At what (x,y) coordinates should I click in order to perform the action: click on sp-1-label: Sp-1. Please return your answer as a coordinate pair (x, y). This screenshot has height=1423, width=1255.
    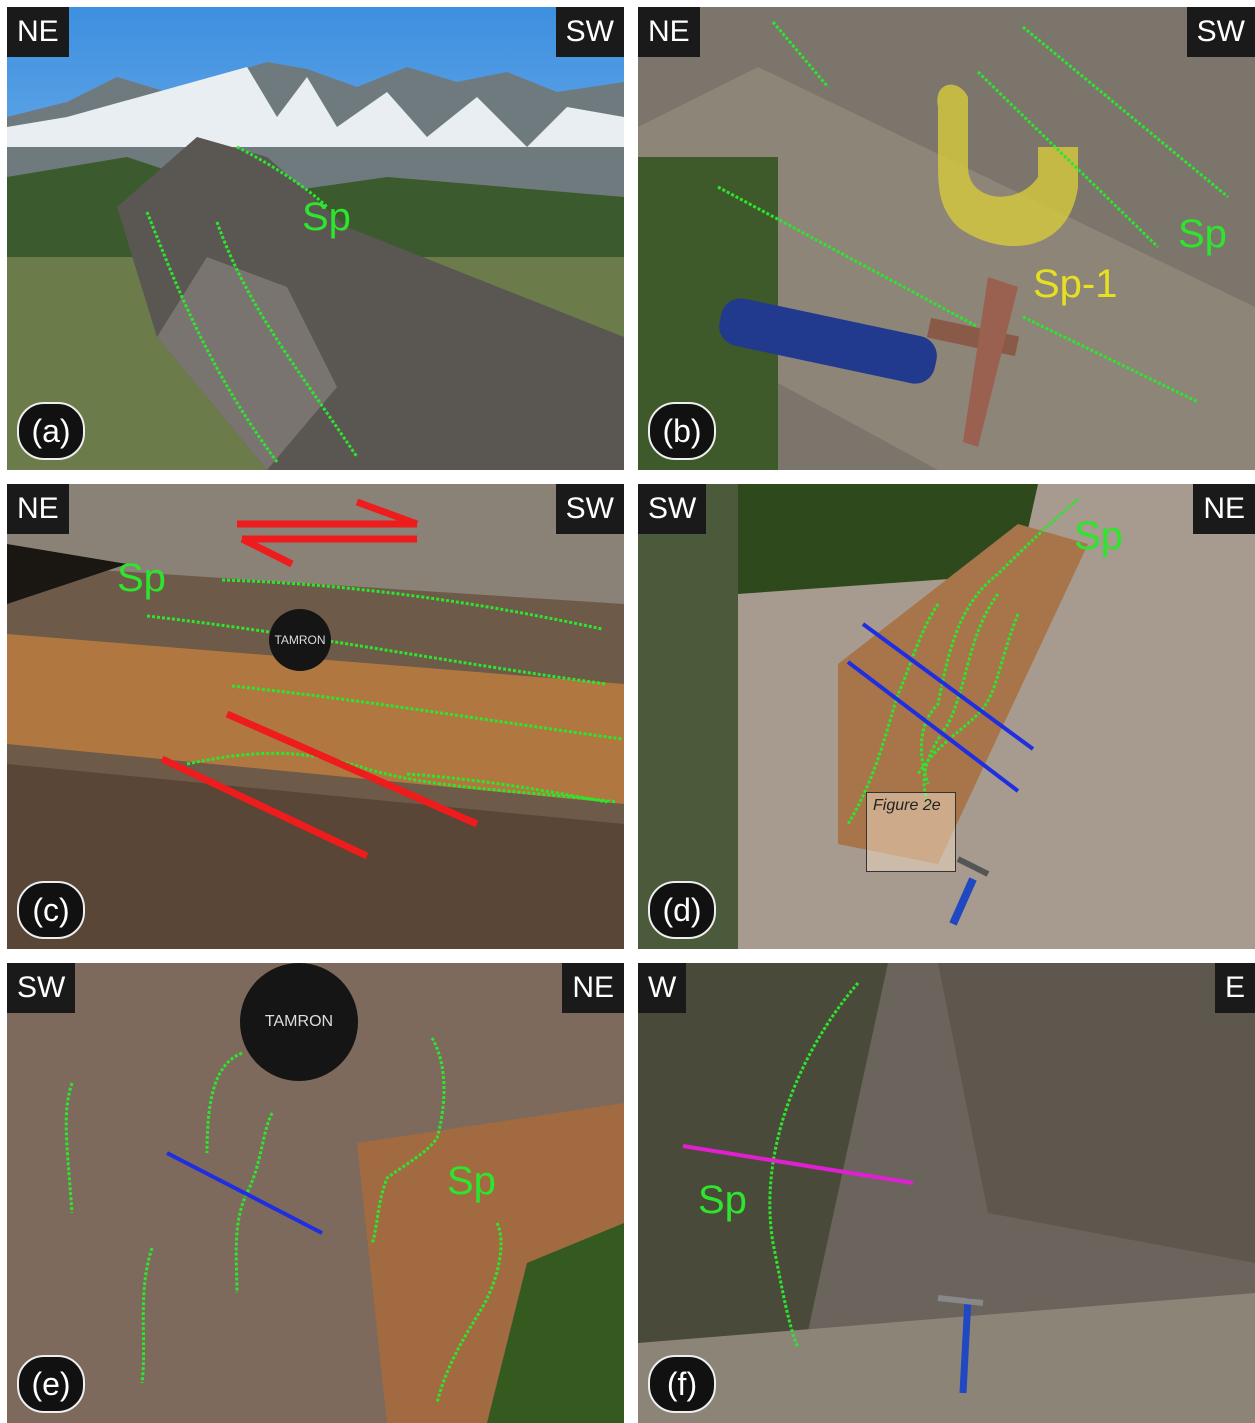
    Looking at the image, I should click on (1075, 284).